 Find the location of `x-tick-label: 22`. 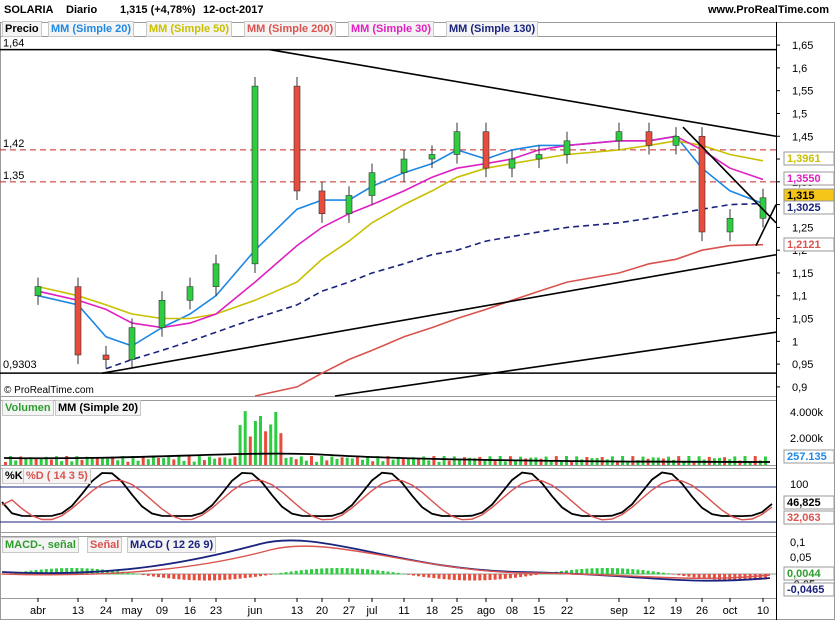

x-tick-label: 22 is located at coordinates (567, 611).